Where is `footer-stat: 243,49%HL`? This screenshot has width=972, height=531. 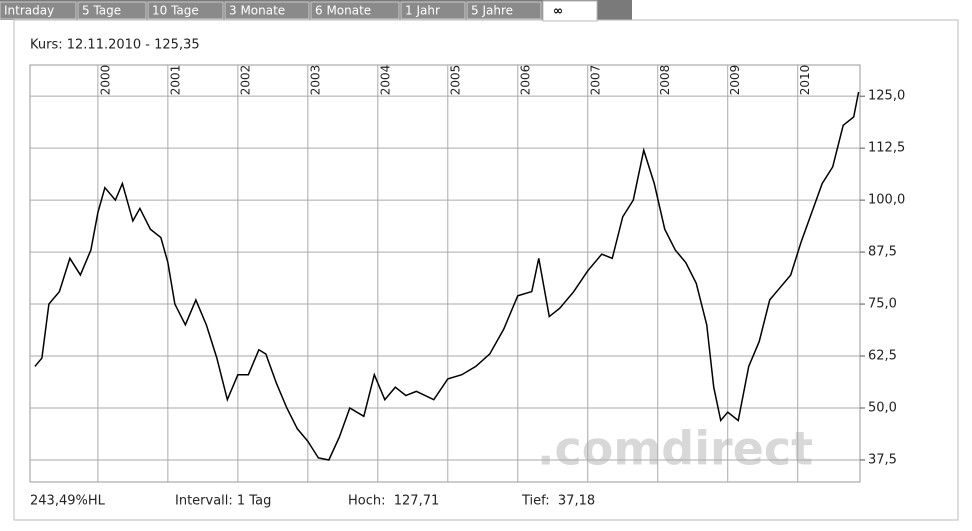 footer-stat: 243,49%HL is located at coordinates (68, 501).